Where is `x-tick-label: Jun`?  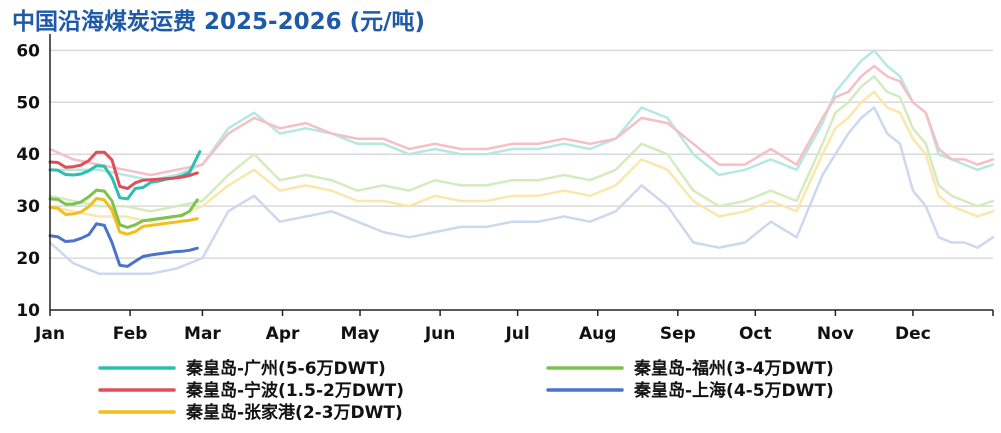 x-tick-label: Jun is located at coordinates (440, 334).